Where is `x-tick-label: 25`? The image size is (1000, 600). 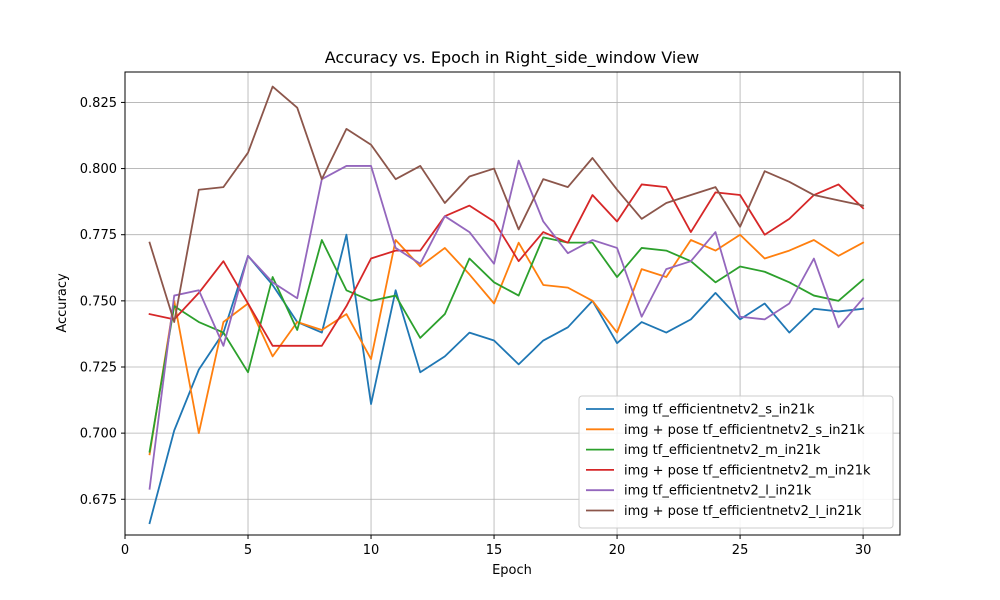 x-tick-label: 25 is located at coordinates (740, 550).